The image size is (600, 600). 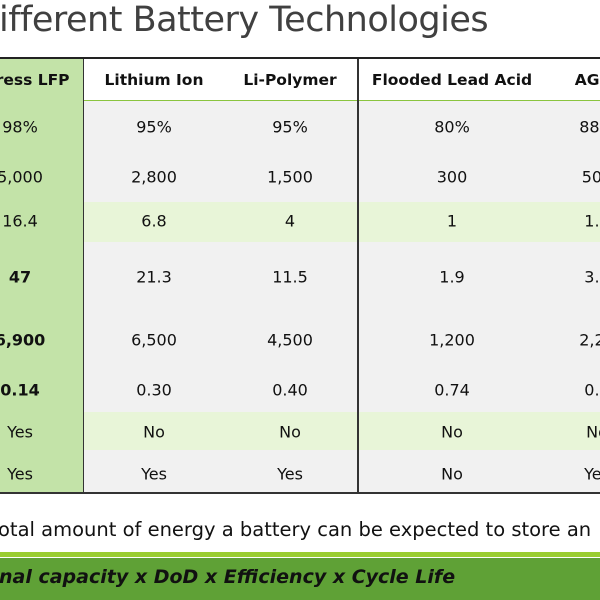 I want to click on table-cell: 0.30, so click(x=154, y=390).